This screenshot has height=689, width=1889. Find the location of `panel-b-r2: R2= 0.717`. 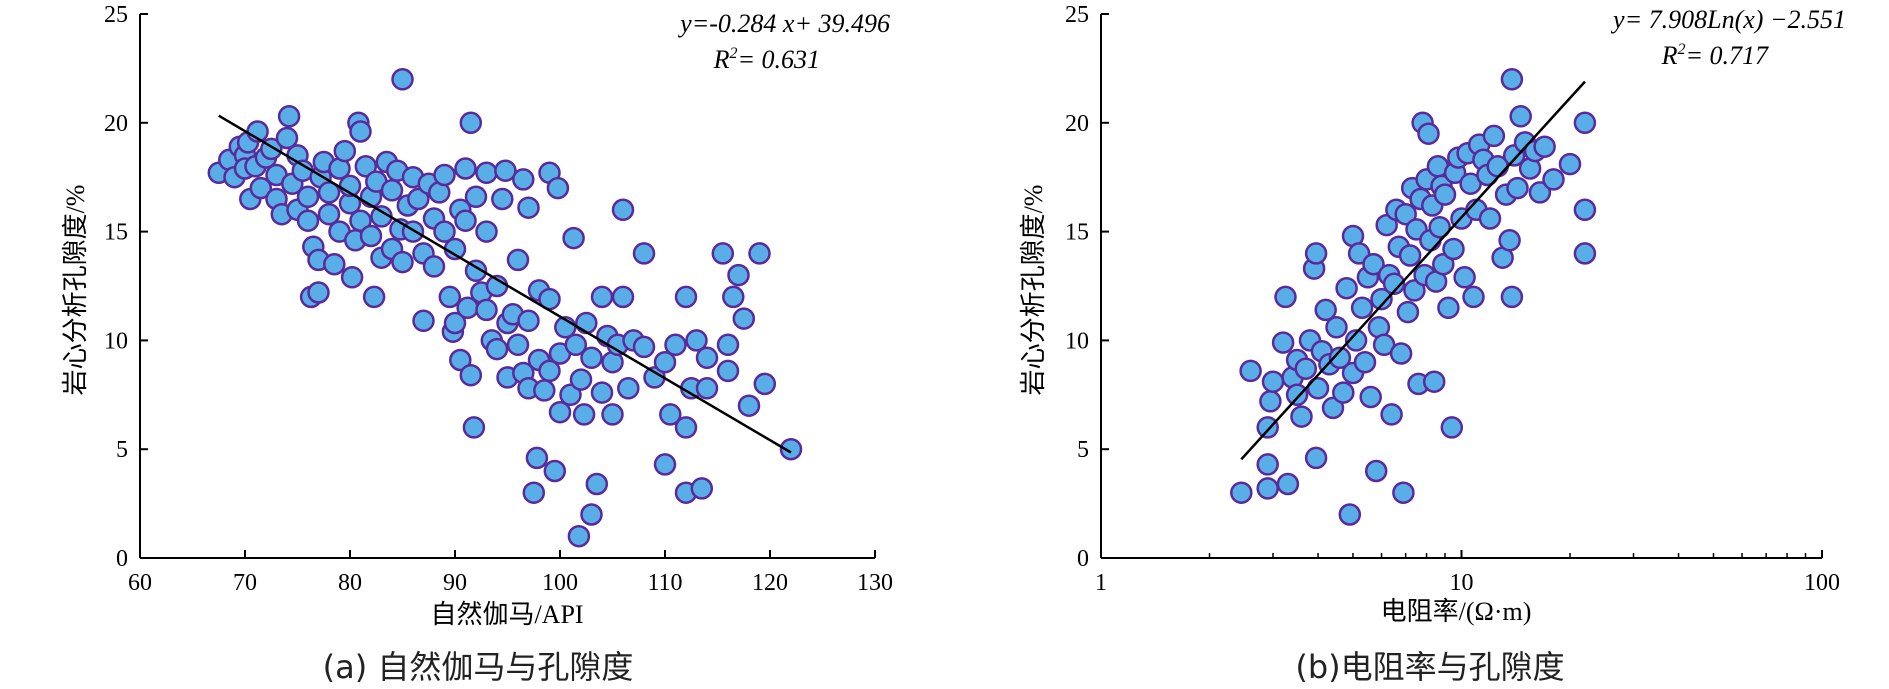

panel-b-r2: R2= 0.717 is located at coordinates (1715, 55).